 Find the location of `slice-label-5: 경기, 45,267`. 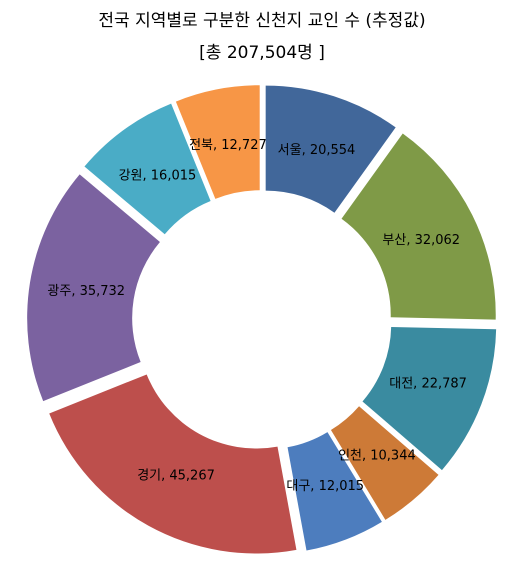

slice-label-5: 경기, 45,267 is located at coordinates (176, 475).